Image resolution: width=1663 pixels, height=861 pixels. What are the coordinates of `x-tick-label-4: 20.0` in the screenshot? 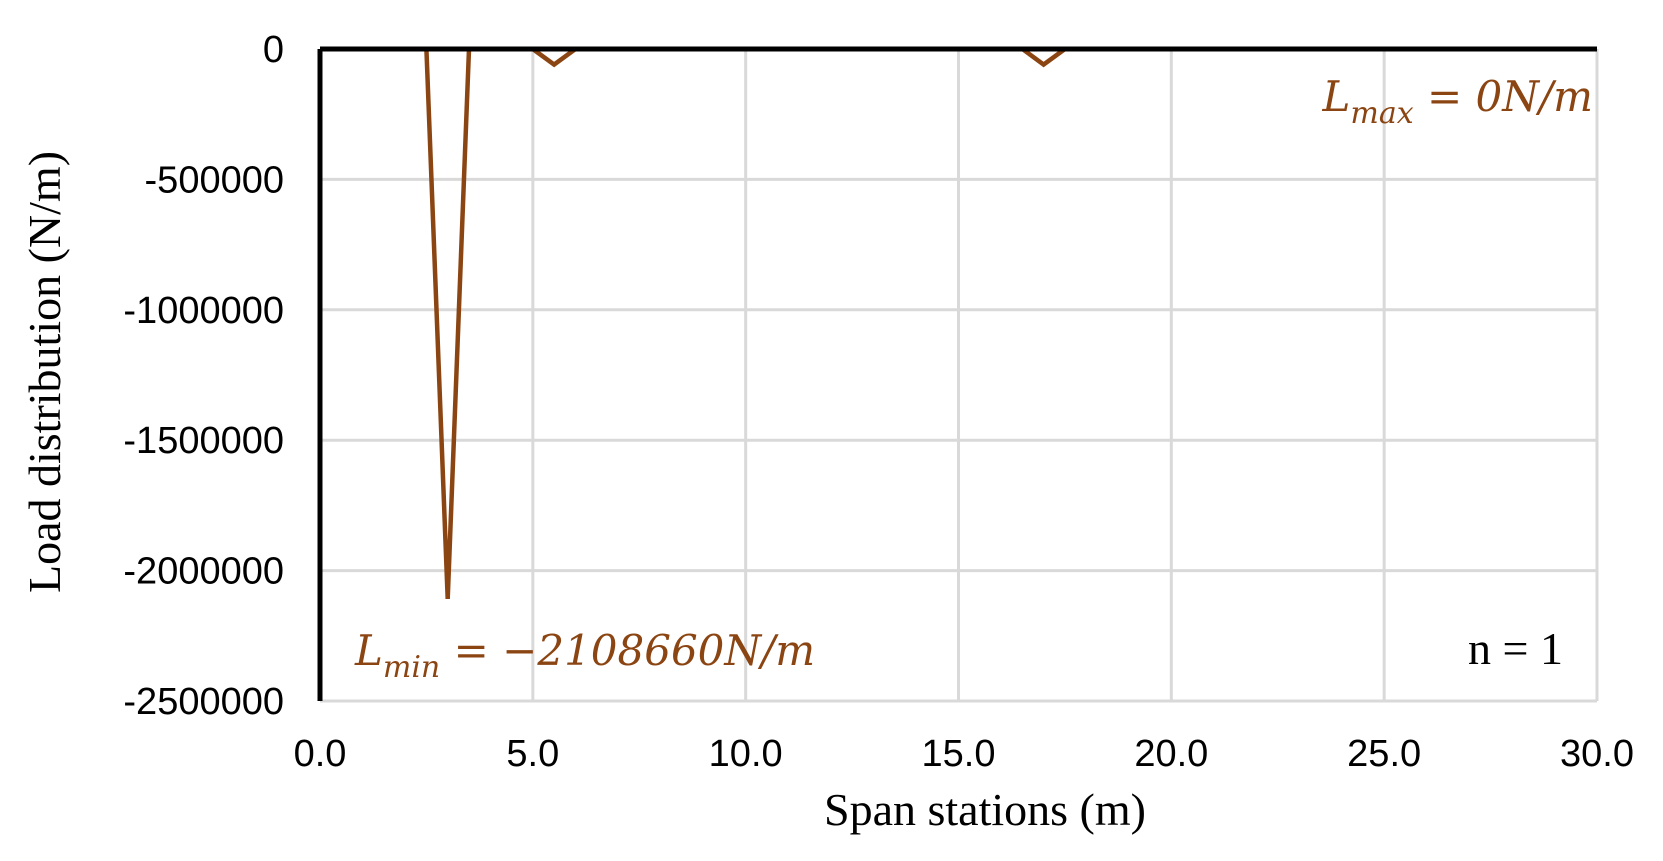 It's located at (1171, 754).